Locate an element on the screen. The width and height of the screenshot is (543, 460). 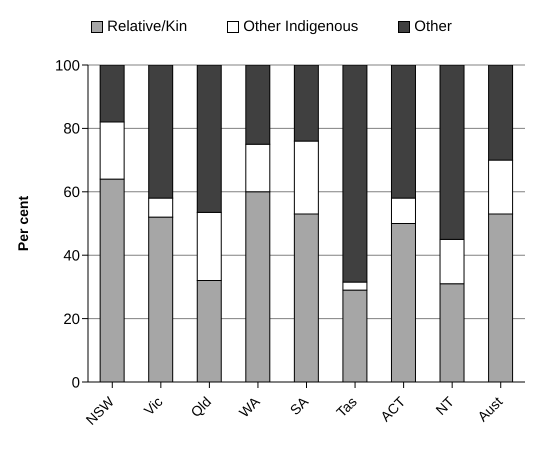
legend-label: Other Indigenous is located at coordinates (300, 26).